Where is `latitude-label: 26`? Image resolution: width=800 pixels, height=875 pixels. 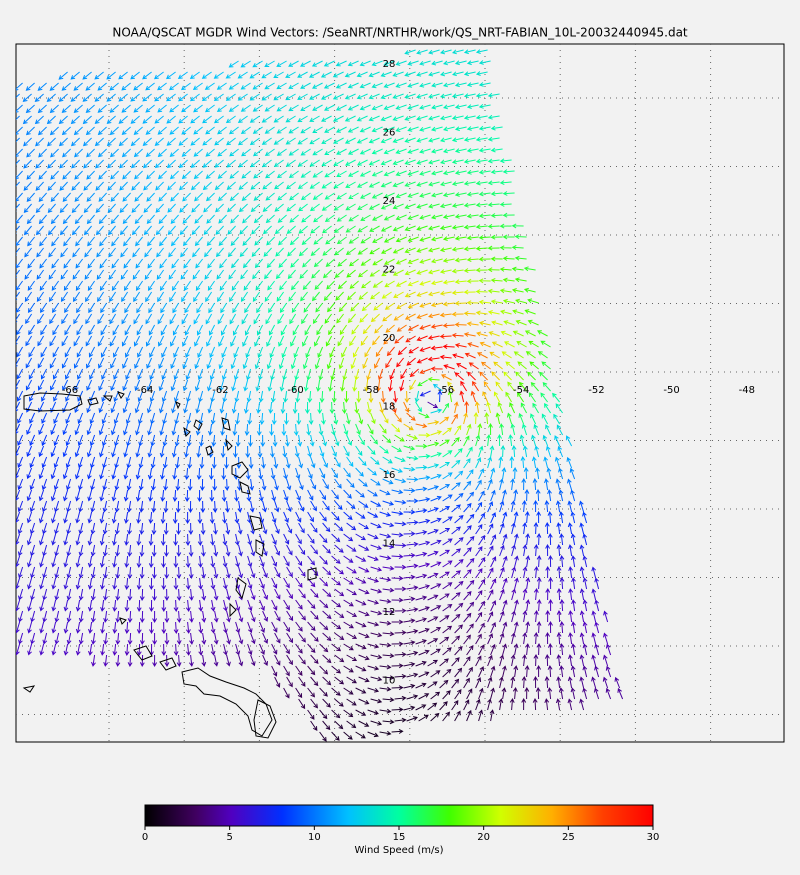 latitude-label: 26 is located at coordinates (389, 133).